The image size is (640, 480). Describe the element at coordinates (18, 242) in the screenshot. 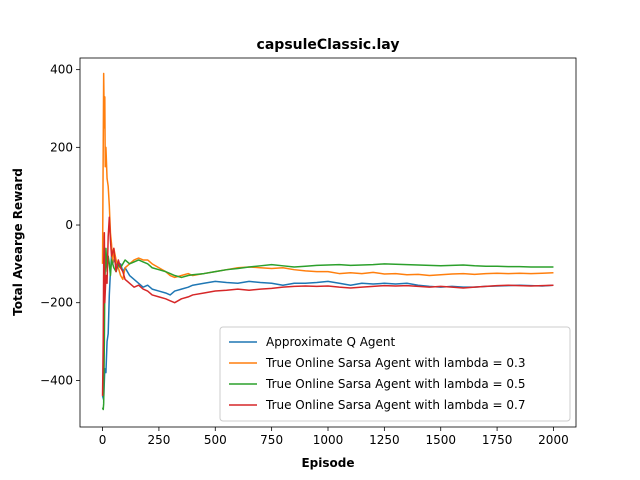

I see `y-axis-title: Total Avearge Reward` at that location.